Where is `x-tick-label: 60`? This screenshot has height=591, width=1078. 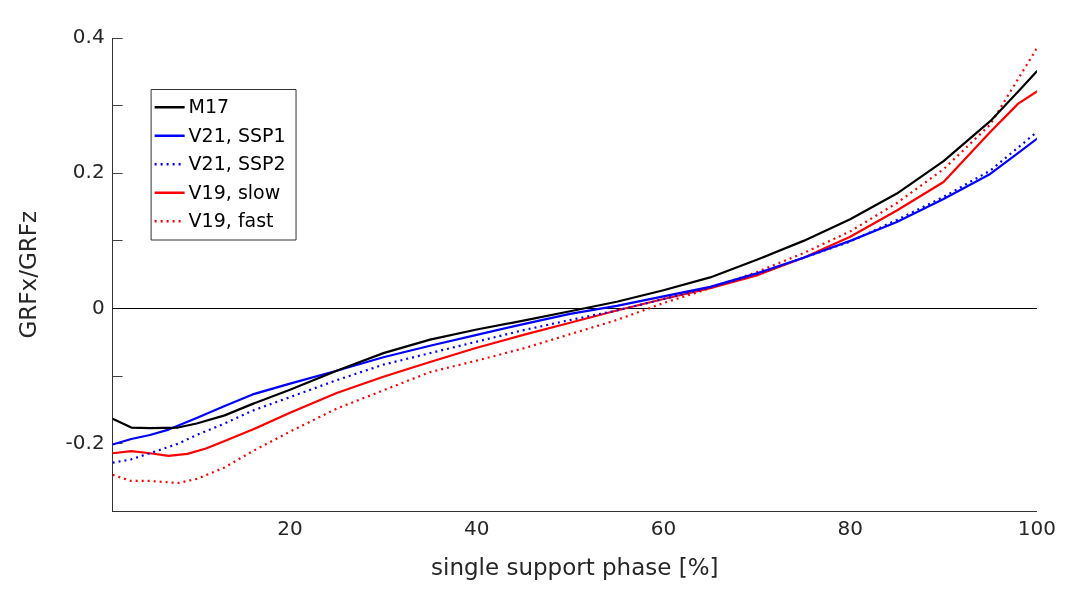 x-tick-label: 60 is located at coordinates (663, 527).